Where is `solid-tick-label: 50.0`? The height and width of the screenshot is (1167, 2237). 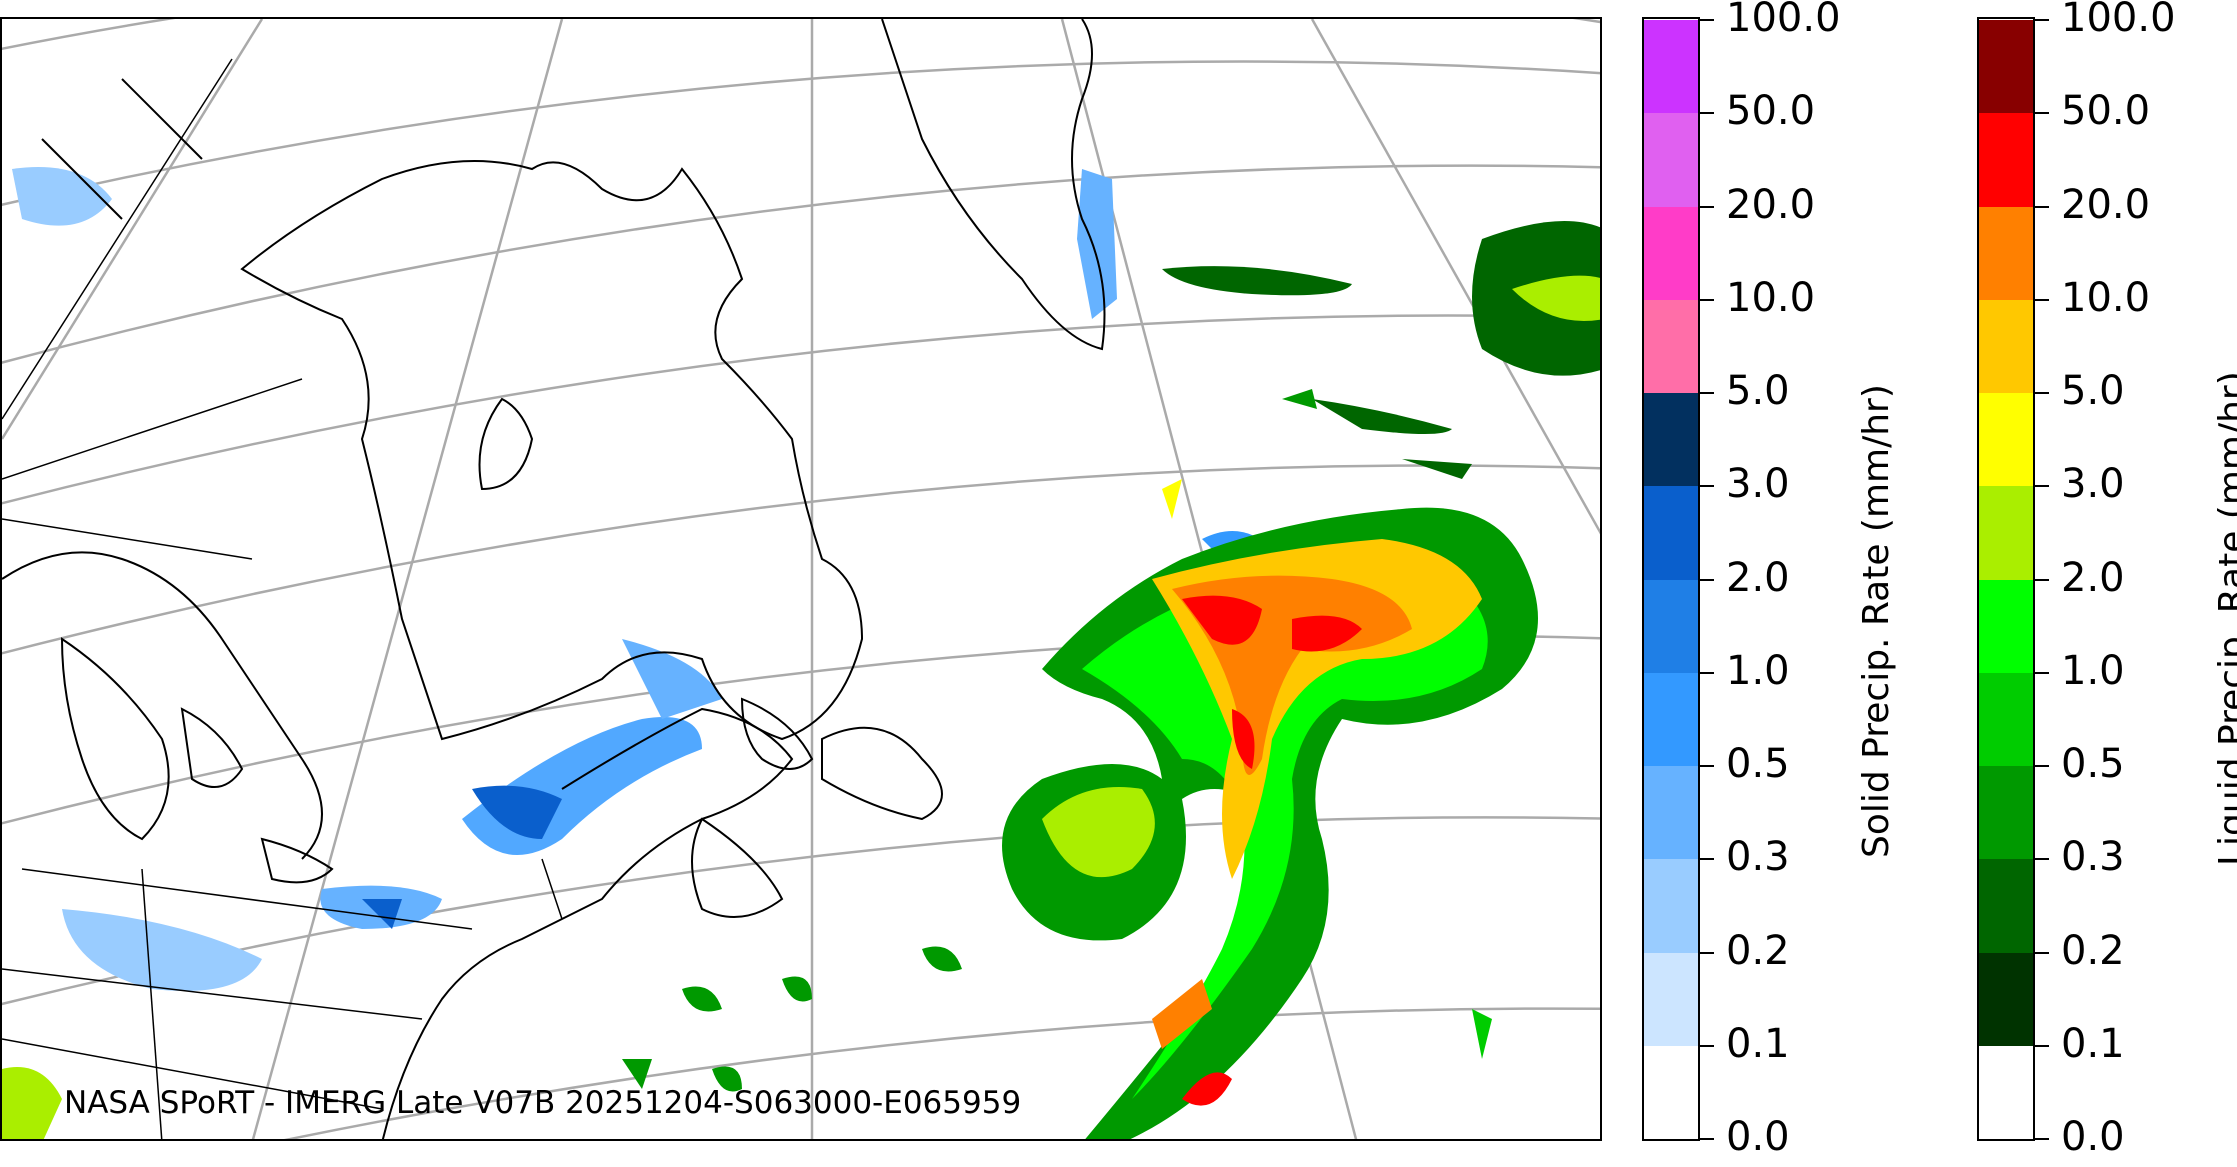
solid-tick-label: 50.0 is located at coordinates (1771, 111).